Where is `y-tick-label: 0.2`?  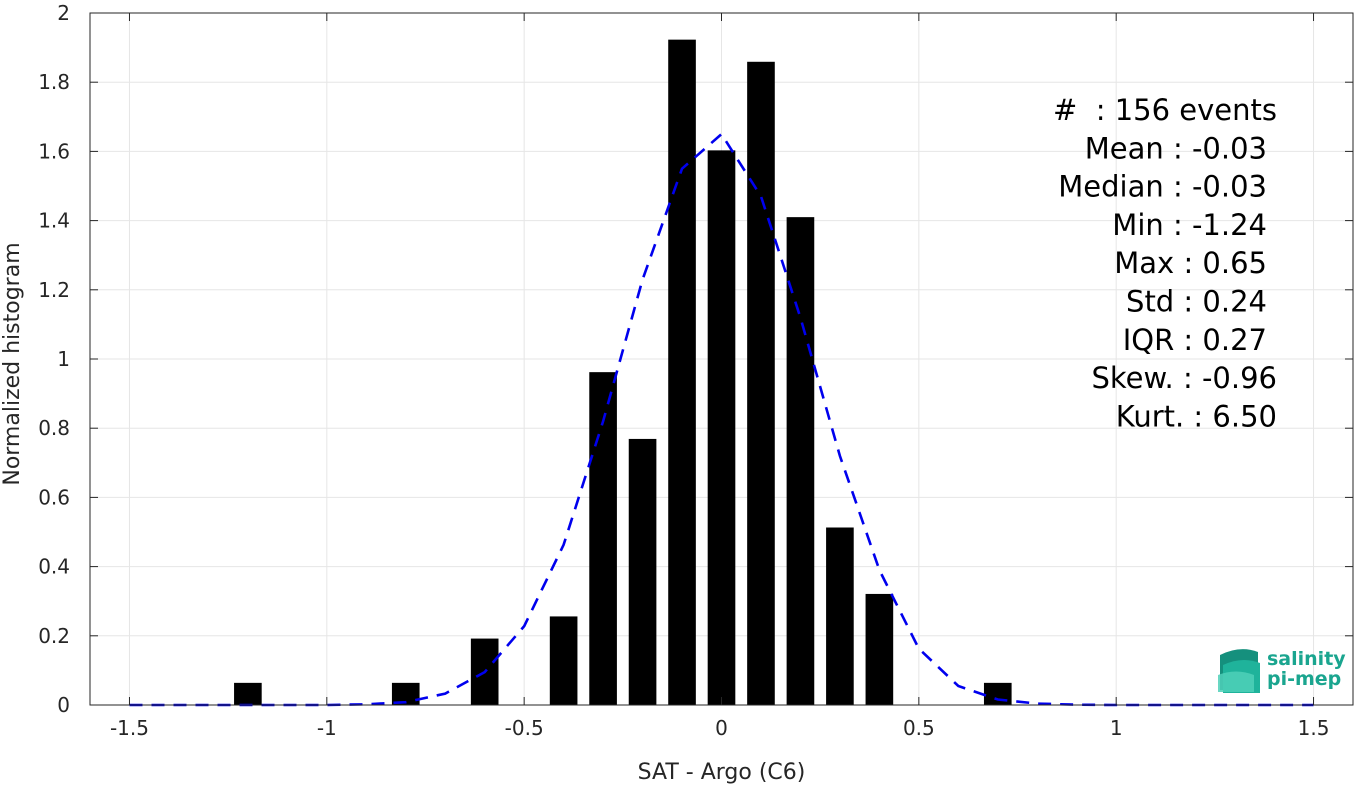 y-tick-label: 0.2 is located at coordinates (54, 636).